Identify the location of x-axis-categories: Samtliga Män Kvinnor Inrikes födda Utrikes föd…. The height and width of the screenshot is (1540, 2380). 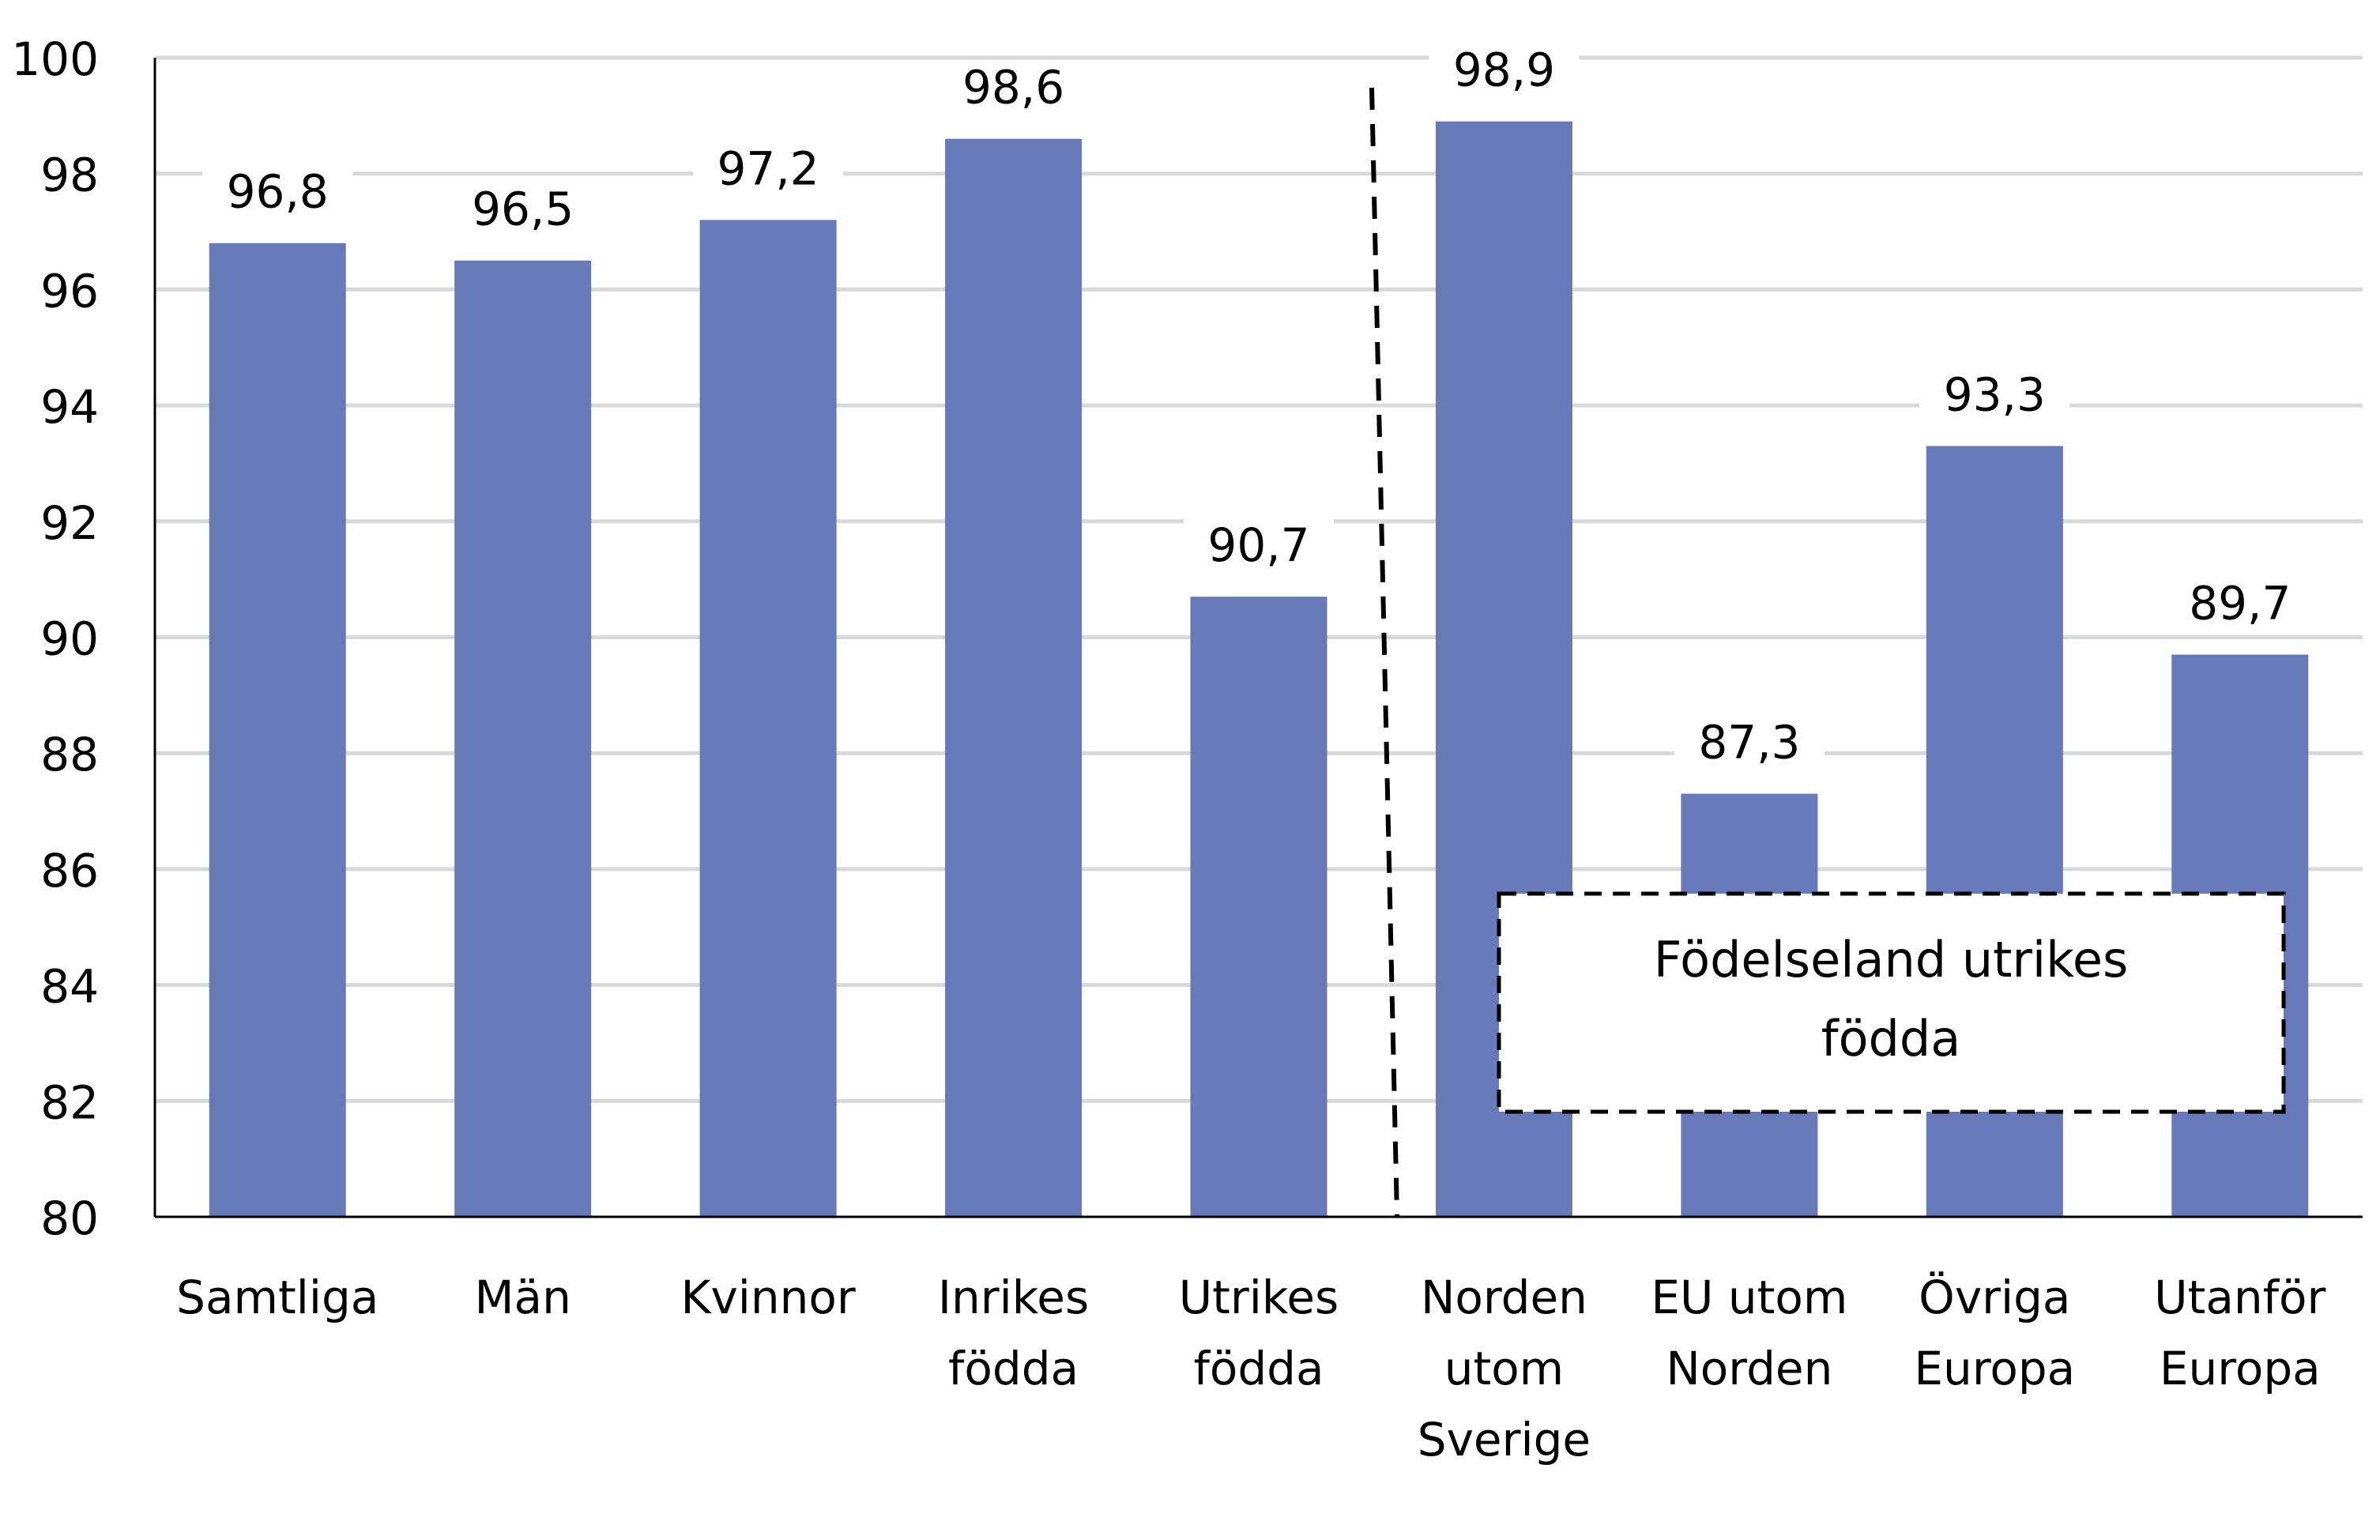
(1250, 1369).